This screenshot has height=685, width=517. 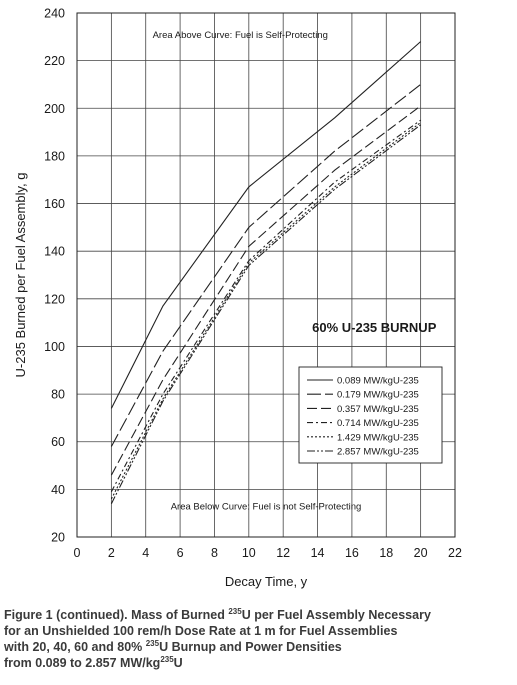 What do you see at coordinates (178, 663) in the screenshot?
I see `caption-text: U` at bounding box center [178, 663].